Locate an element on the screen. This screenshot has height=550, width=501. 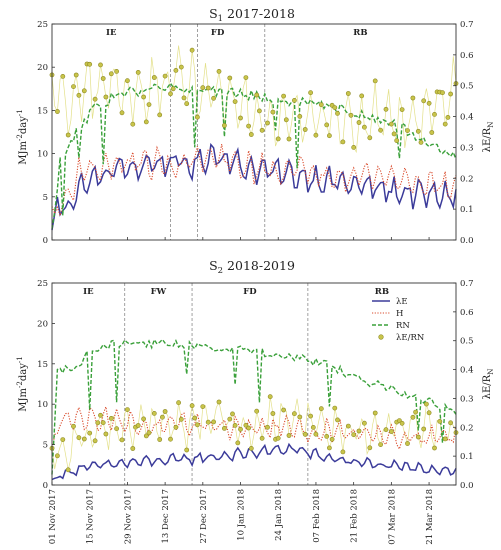
series-ratio-connector is located at coordinates (254, 433).